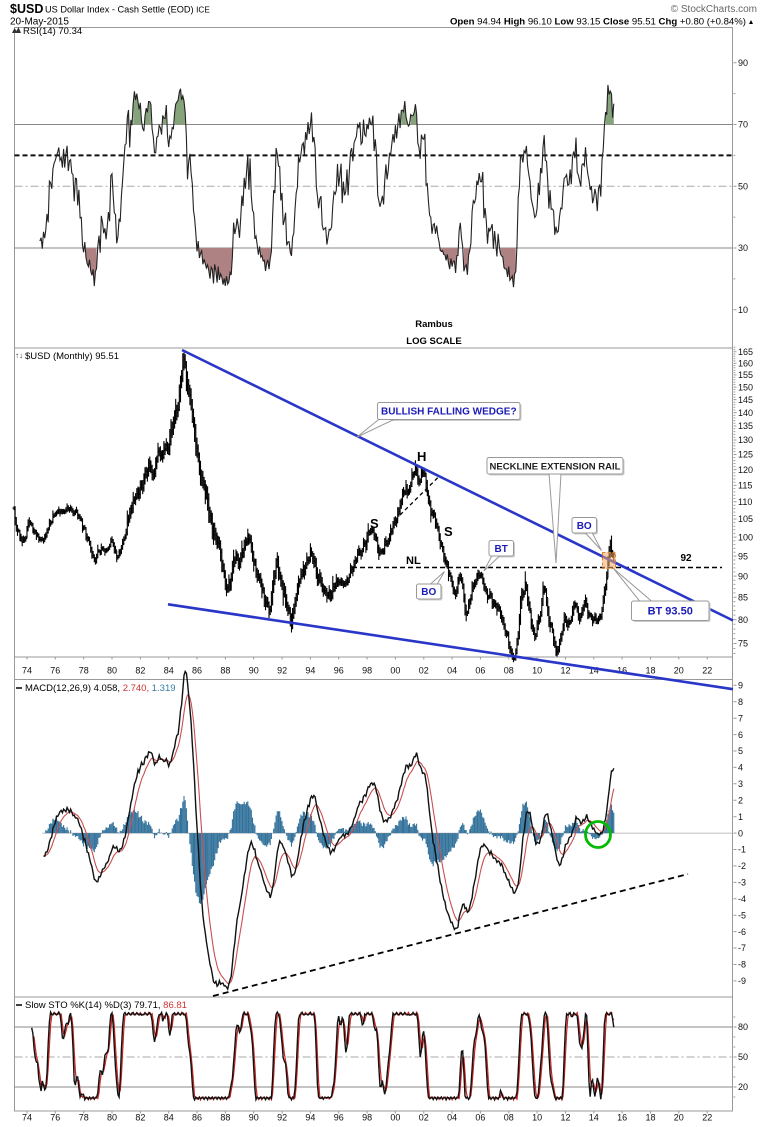  Describe the element at coordinates (740, 751) in the screenshot. I see `svg-text: 5` at that location.